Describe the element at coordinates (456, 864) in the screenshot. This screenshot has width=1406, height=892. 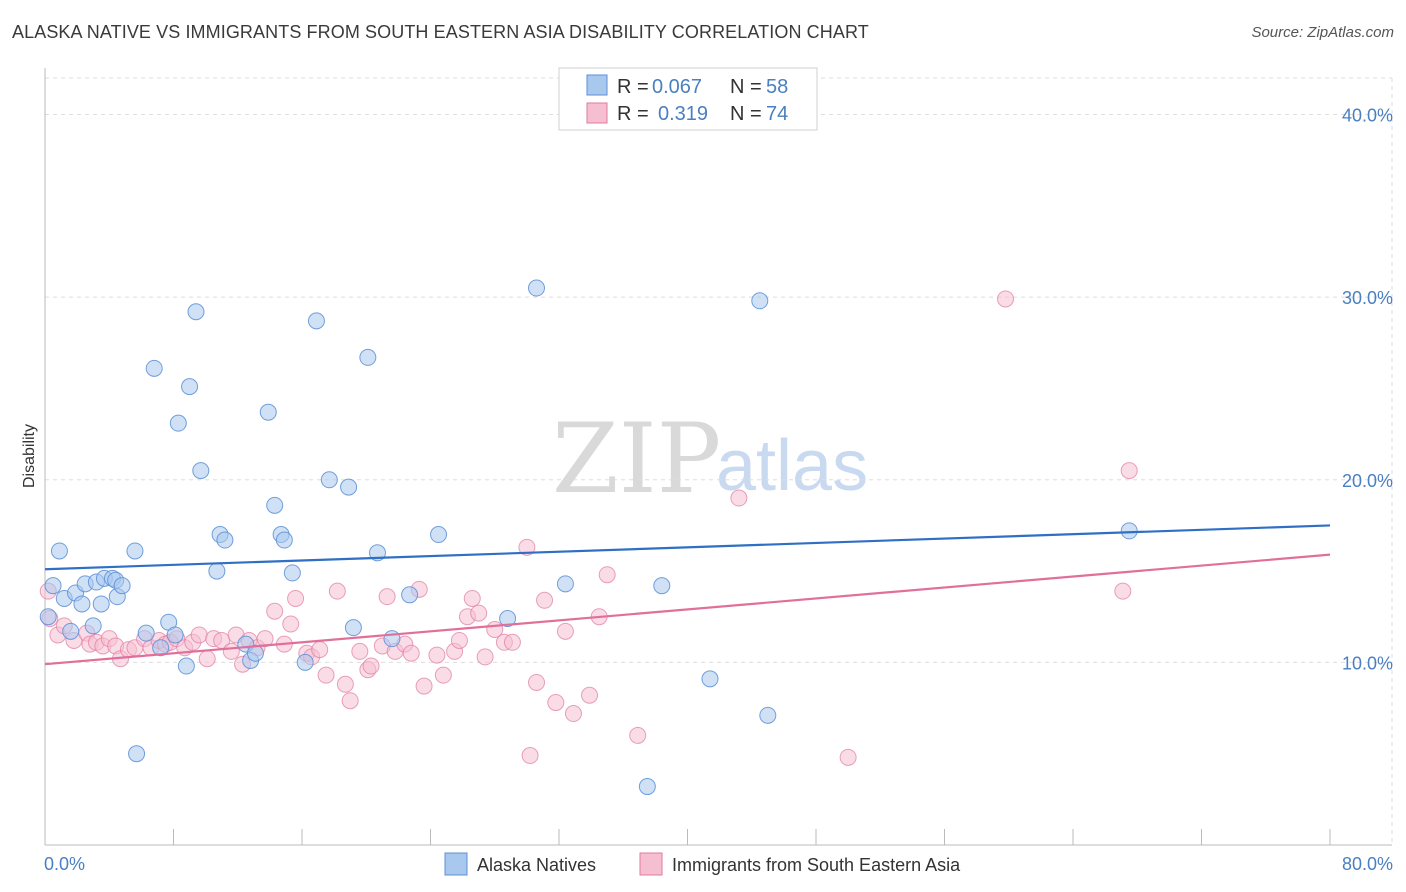
I see `legend-swatch-alaska` at that location.